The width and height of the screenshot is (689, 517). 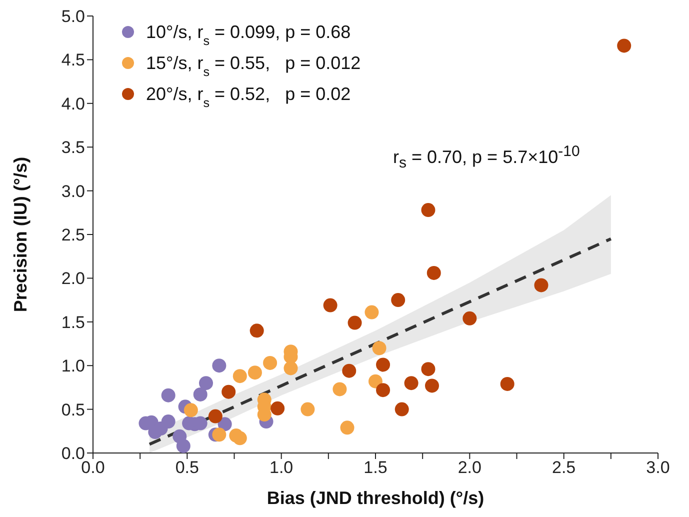 What do you see at coordinates (187, 468) in the screenshot?
I see `x-tick-label: 0.5` at bounding box center [187, 468].